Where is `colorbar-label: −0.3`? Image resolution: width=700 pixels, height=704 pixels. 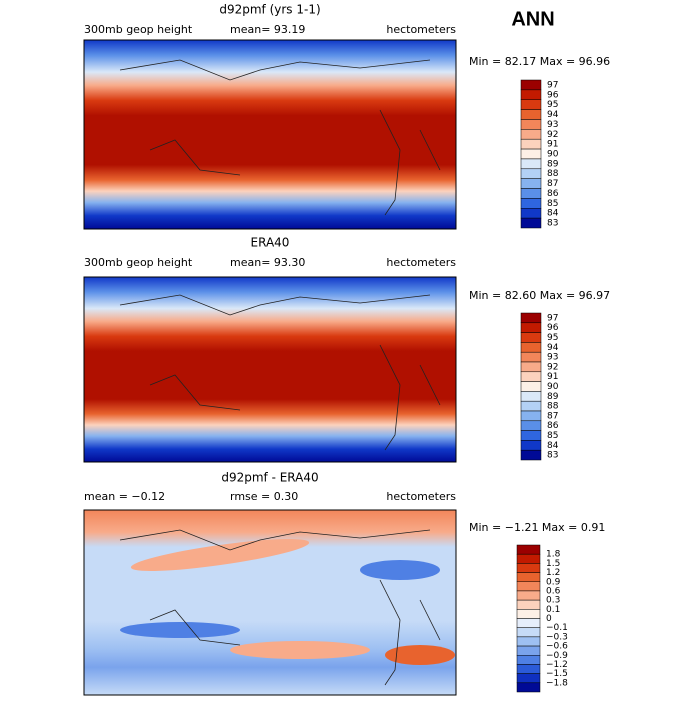
colorbar-label: −0.3 is located at coordinates (557, 637).